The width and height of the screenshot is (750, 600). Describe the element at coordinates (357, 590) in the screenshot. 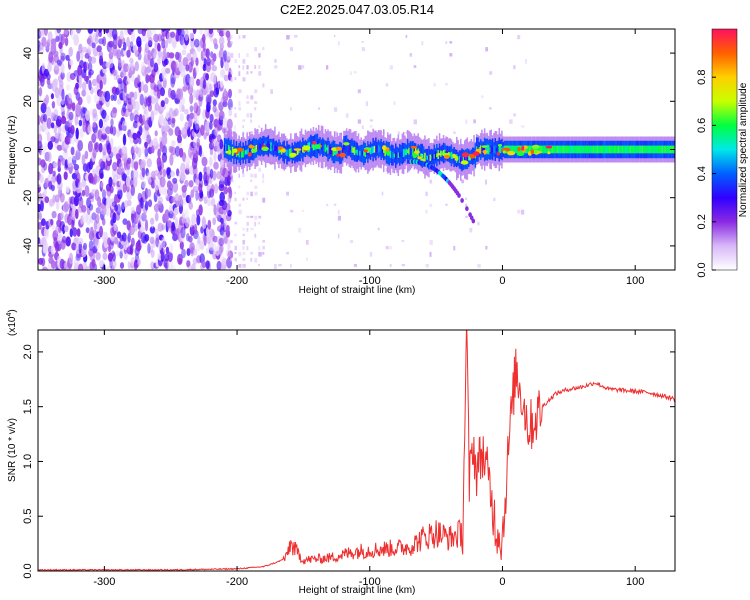

I see `snr-x-axis-label: Height of straight line (km)` at that location.